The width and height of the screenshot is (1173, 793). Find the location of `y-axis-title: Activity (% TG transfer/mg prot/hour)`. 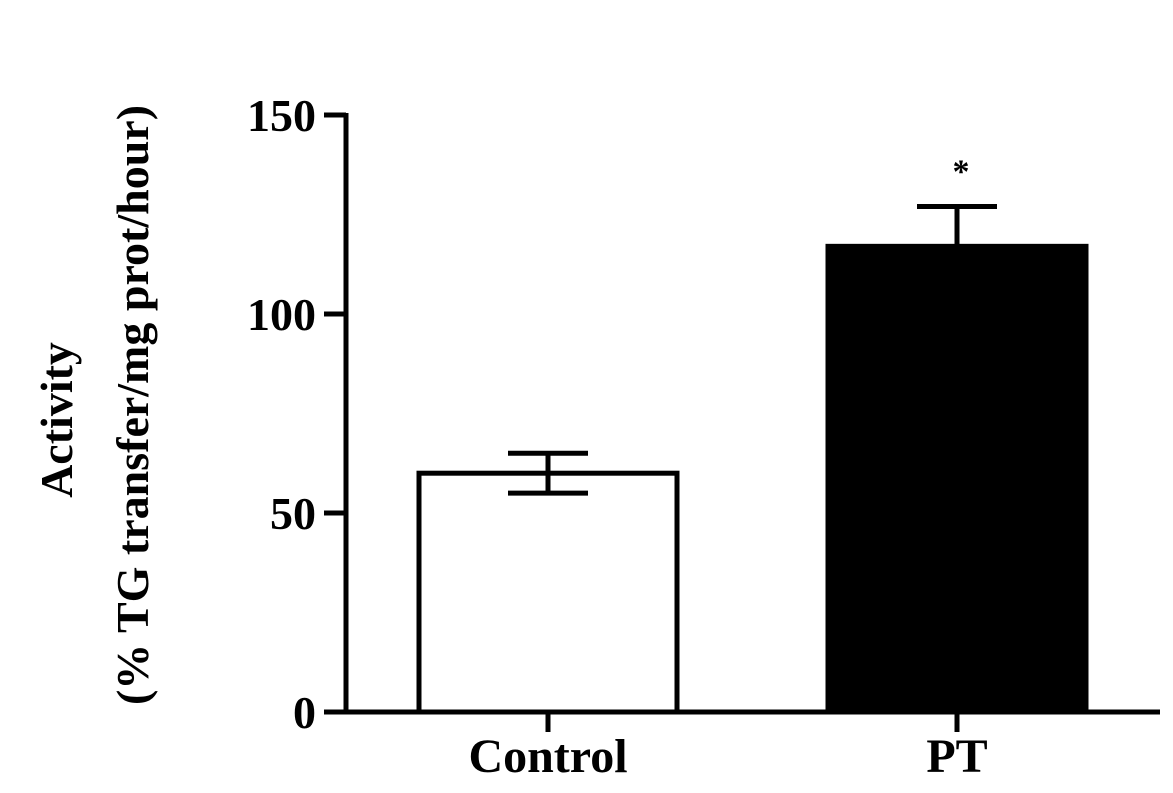

y-axis-title: Activity (% TG transfer/mg prot/hour) is located at coordinates (94, 405).